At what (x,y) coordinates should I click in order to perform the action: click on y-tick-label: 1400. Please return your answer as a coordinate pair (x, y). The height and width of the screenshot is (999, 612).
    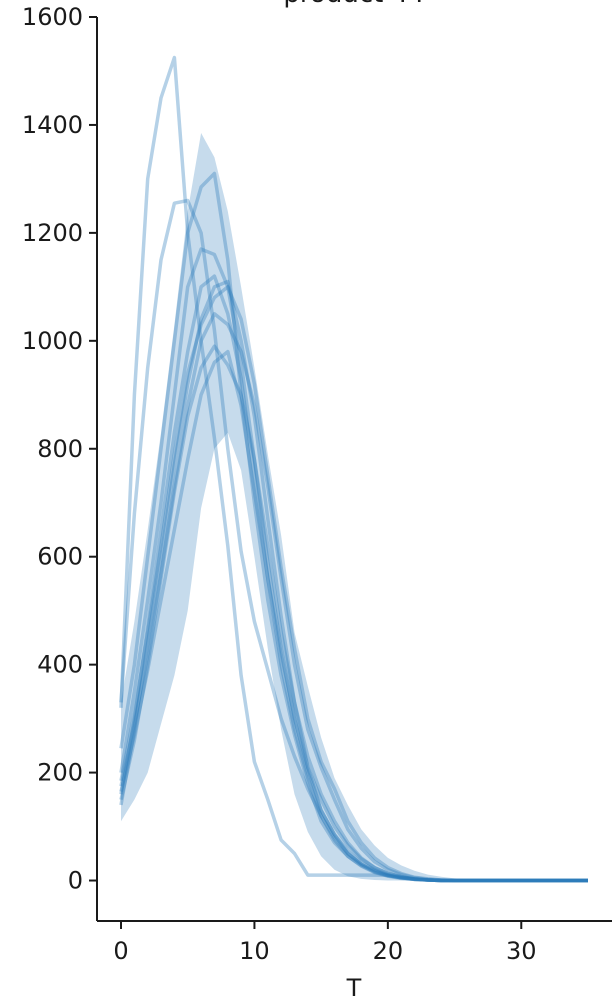
    Looking at the image, I should click on (52, 125).